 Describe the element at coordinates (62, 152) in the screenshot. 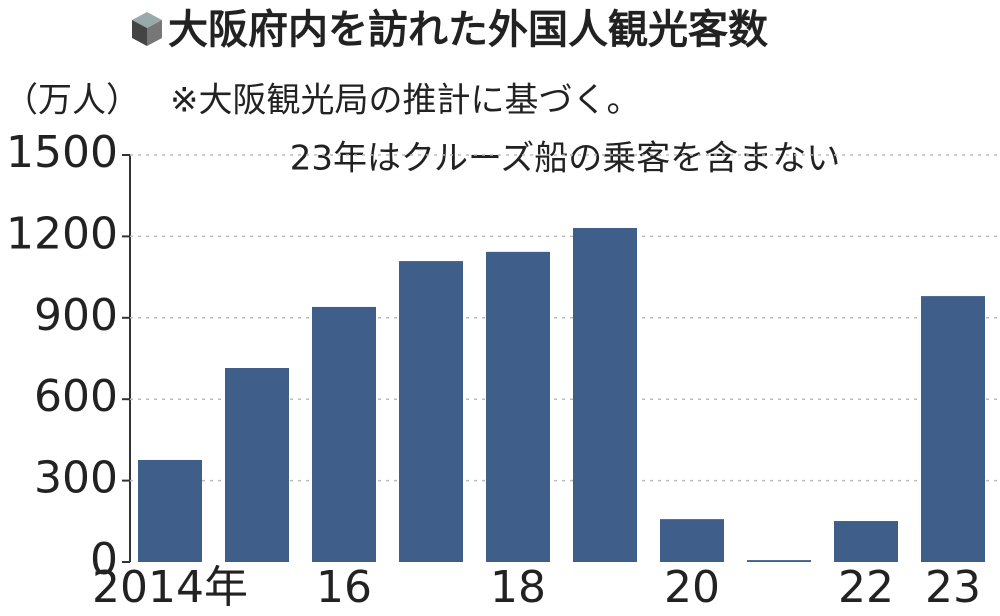

I see `y-tick-label: 1500` at that location.